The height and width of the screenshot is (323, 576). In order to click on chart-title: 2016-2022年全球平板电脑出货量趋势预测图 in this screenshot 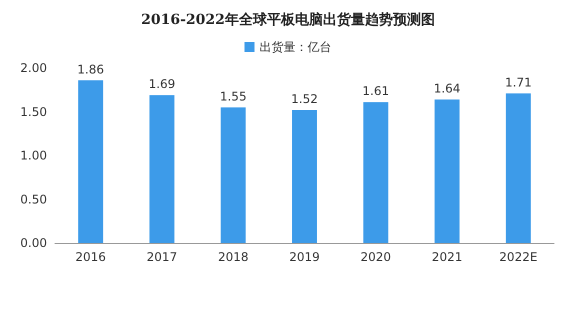, I will do `click(288, 19)`.